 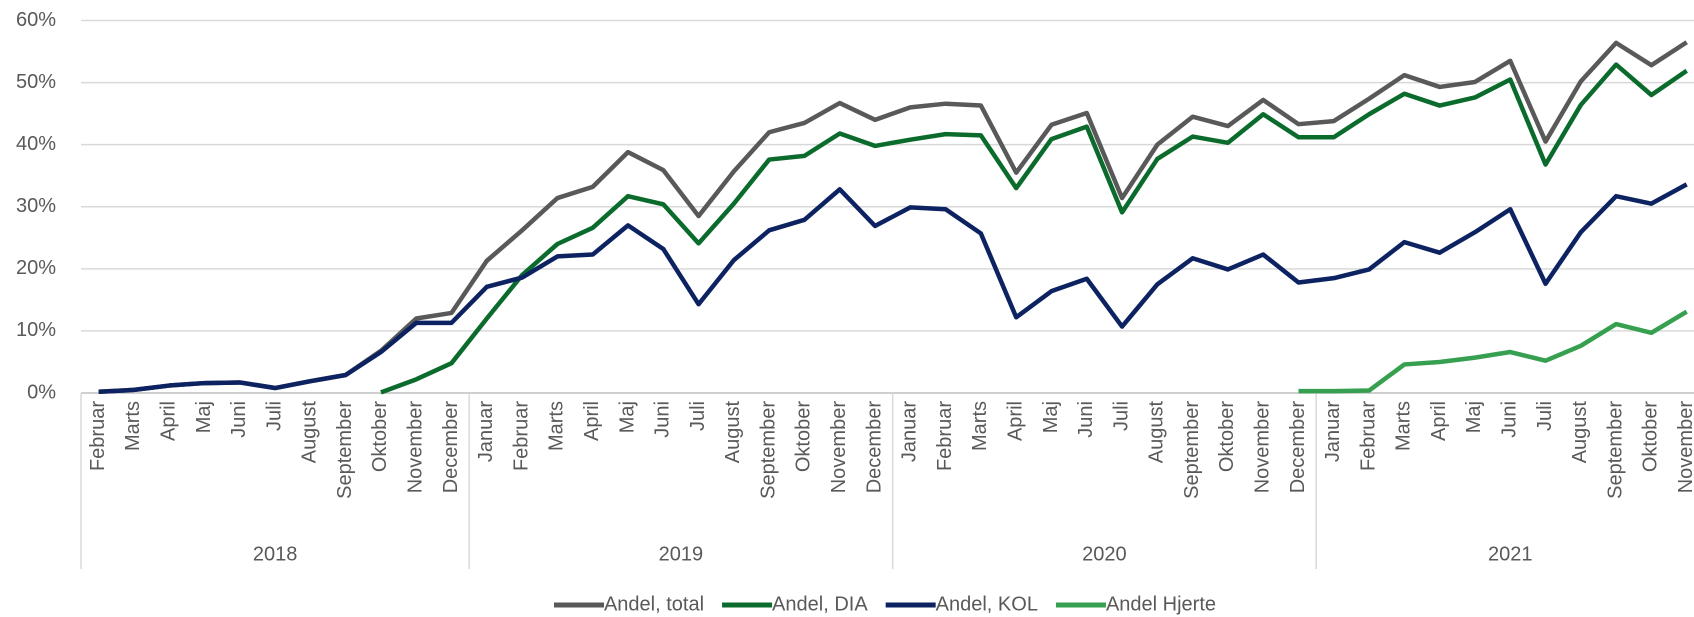 I want to click on y-tick-label: 50%, so click(x=36, y=82).